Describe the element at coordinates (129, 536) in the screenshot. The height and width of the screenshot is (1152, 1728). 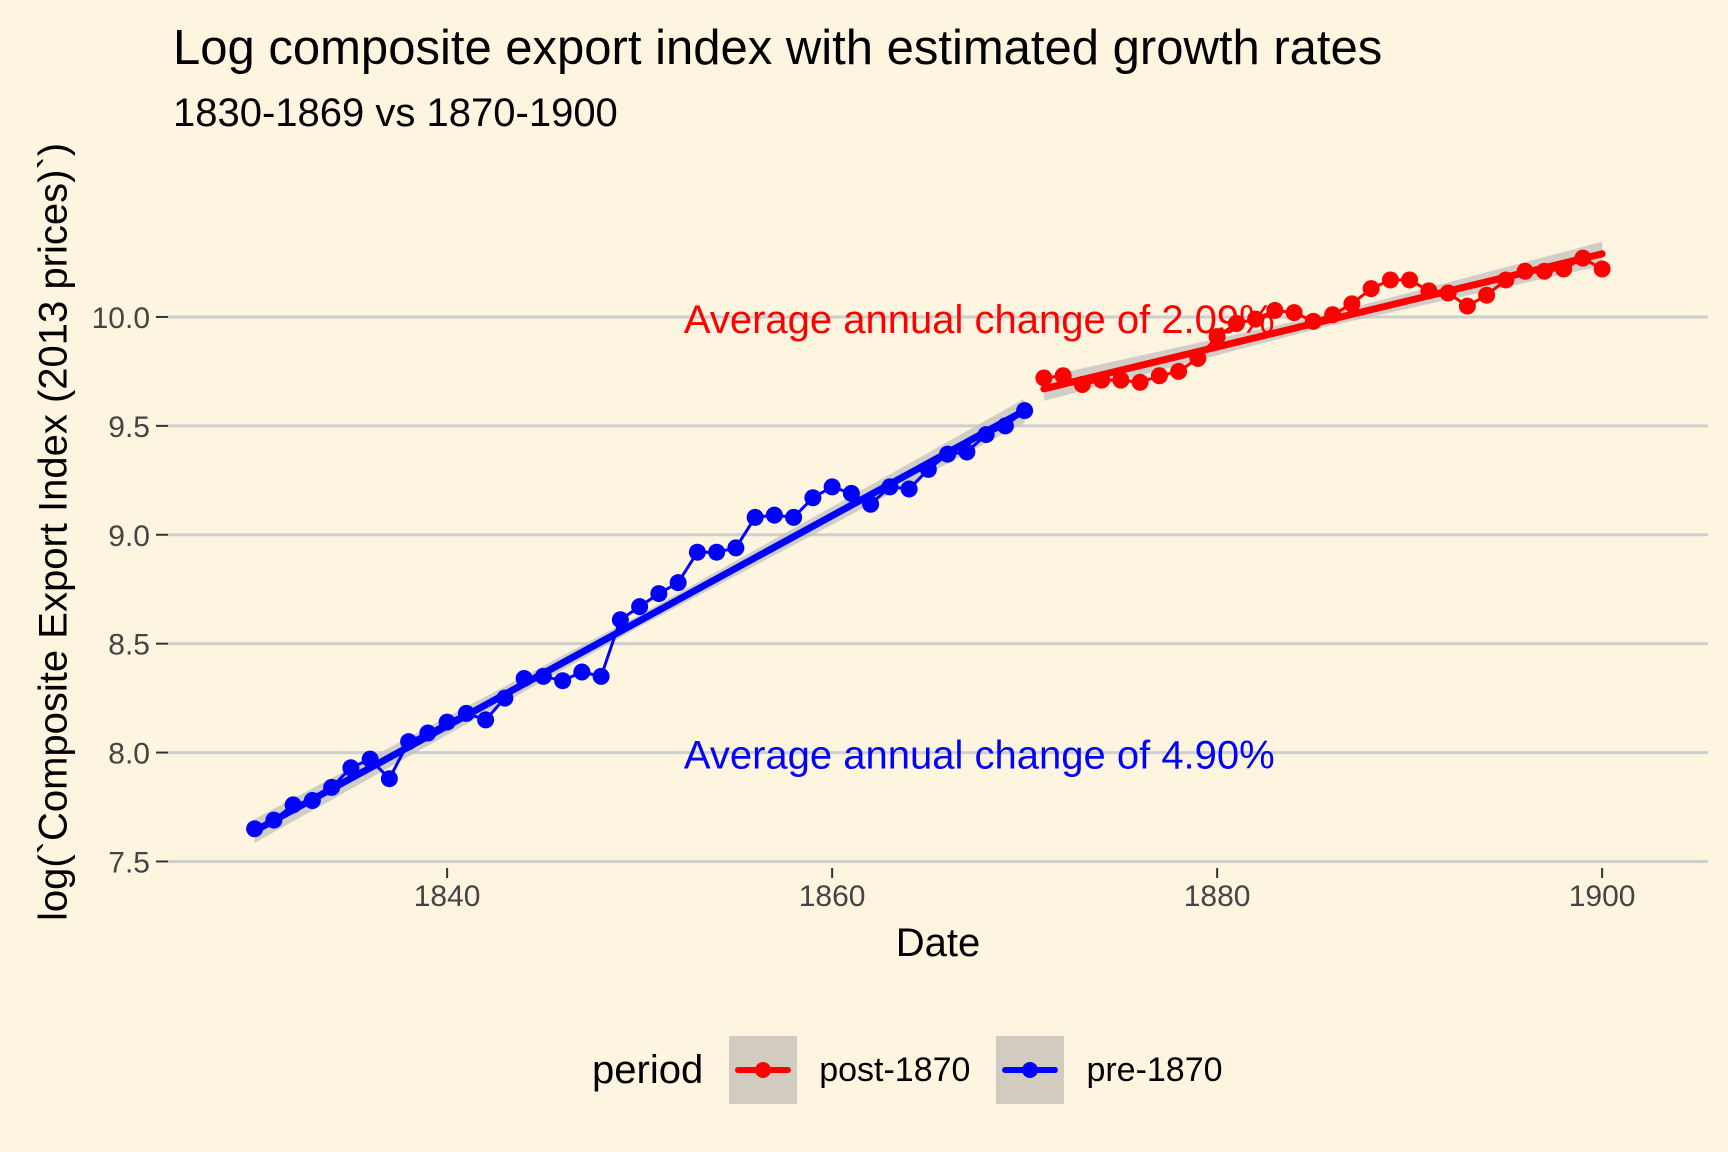
I see `y-tick-label: 9.0` at that location.